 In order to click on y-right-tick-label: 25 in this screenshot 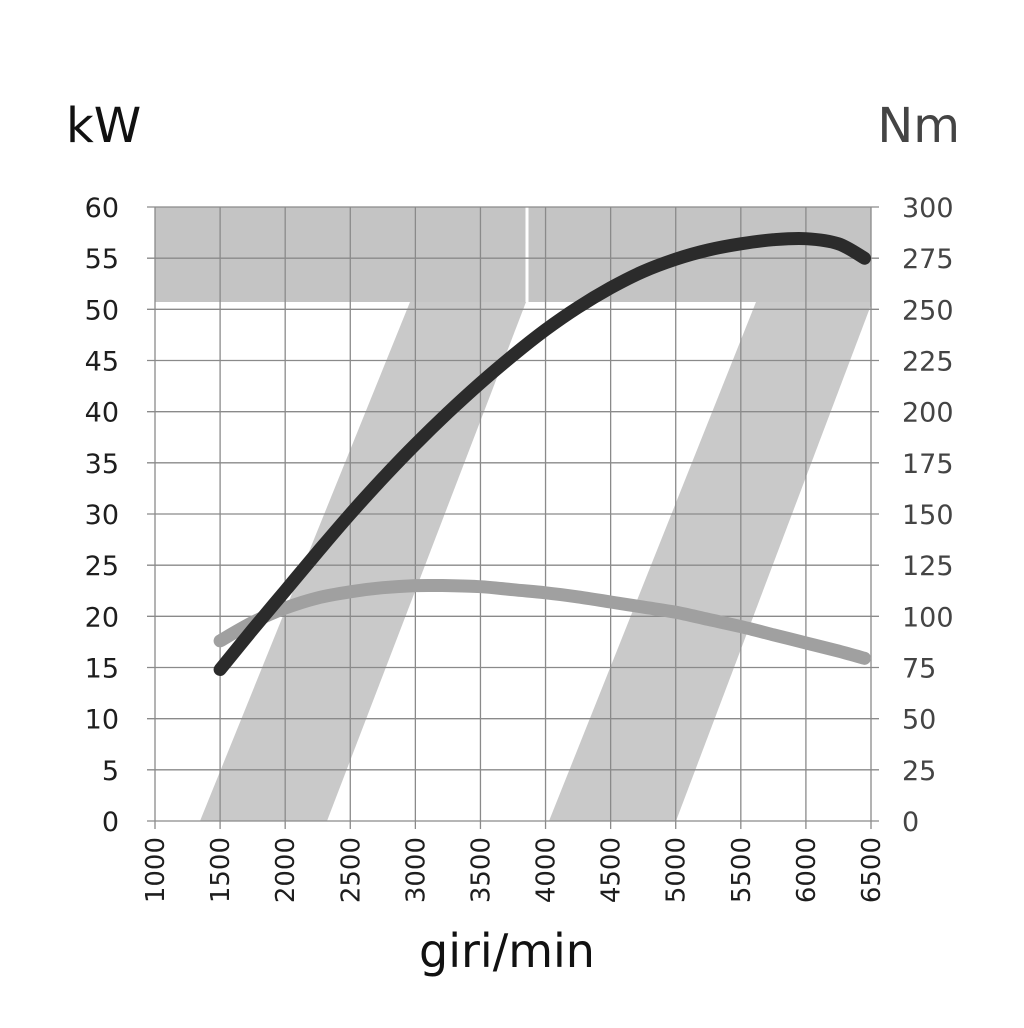, I will do `click(919, 771)`.